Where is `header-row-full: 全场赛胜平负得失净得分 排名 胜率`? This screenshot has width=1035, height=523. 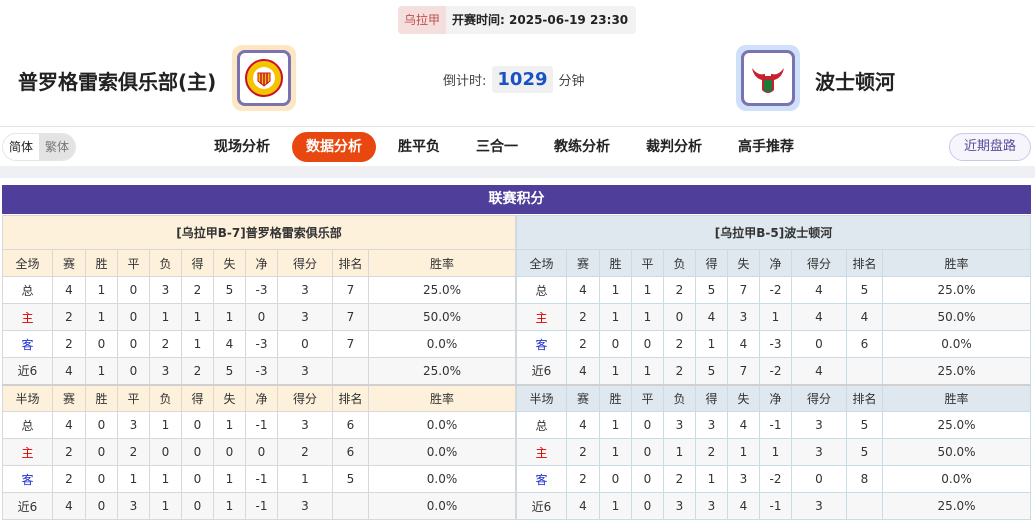 header-row-full: 全场赛胜平负得失净得分 排名 胜率 is located at coordinates (773, 263).